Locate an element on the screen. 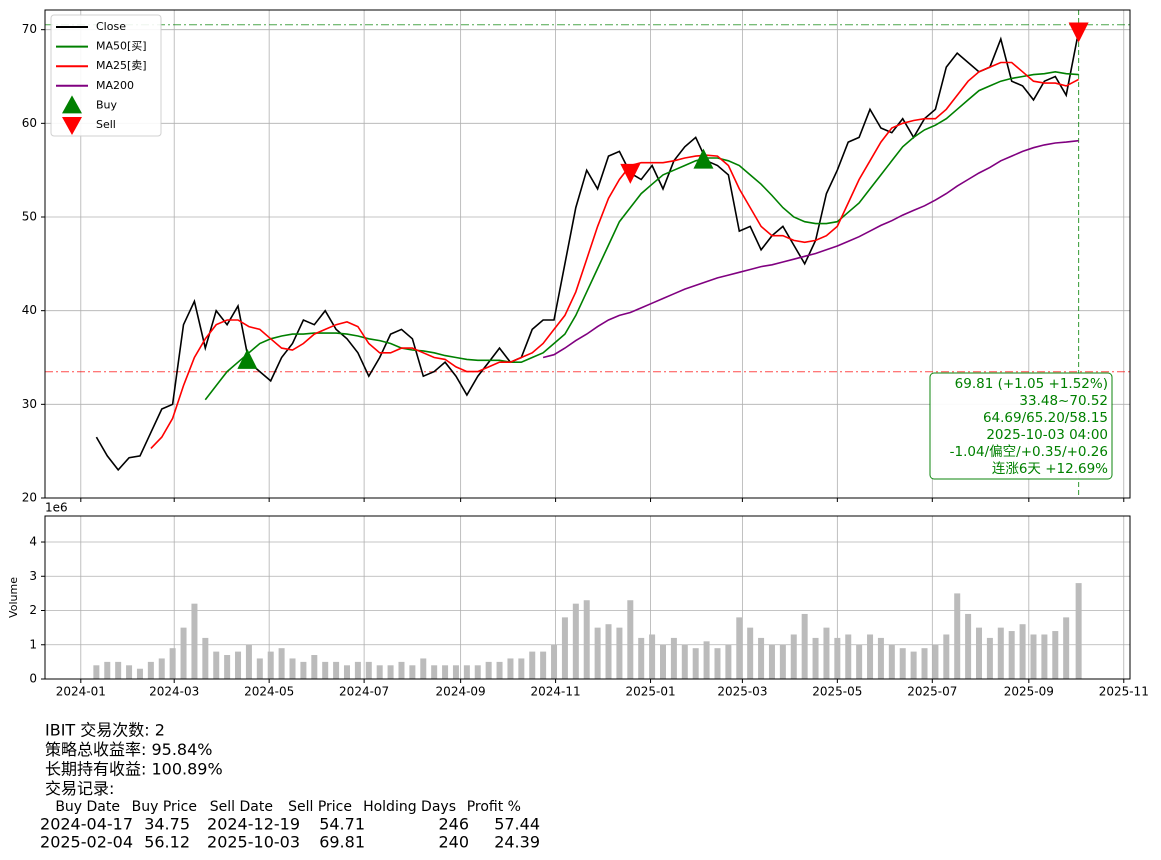  table-cell: 240 is located at coordinates (453, 842).